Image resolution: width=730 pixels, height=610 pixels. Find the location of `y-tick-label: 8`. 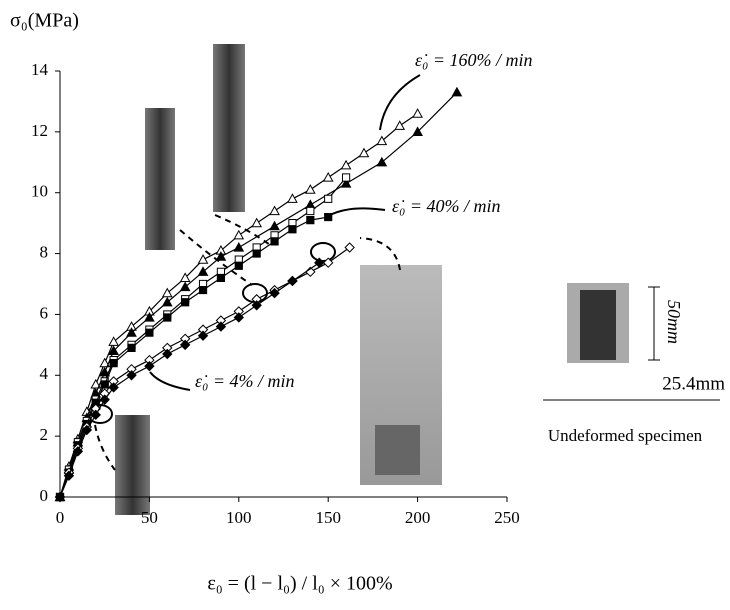

y-tick-label: 8 is located at coordinates (44, 251).